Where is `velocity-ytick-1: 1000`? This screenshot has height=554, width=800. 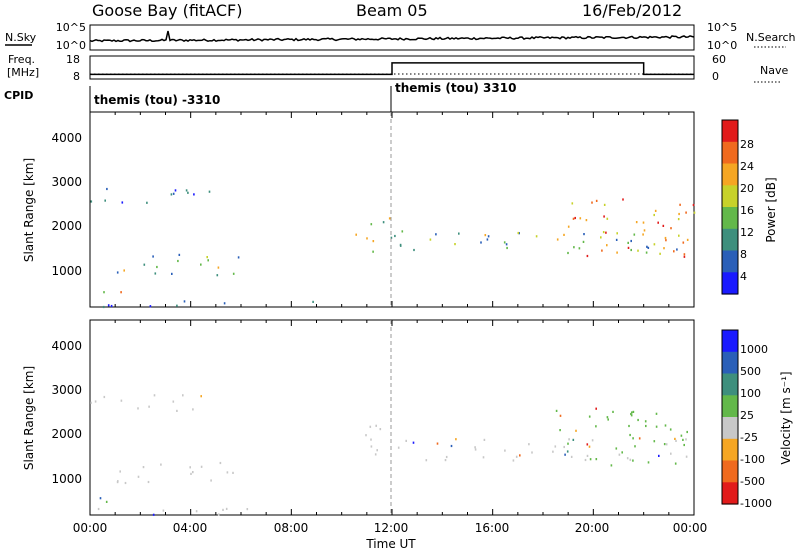
velocity-ytick-1: 1000 is located at coordinates (66, 479).